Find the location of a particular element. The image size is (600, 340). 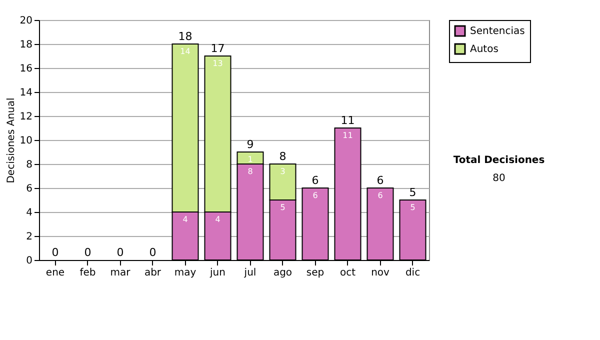

x-tick-label: jul is located at coordinates (249, 273).